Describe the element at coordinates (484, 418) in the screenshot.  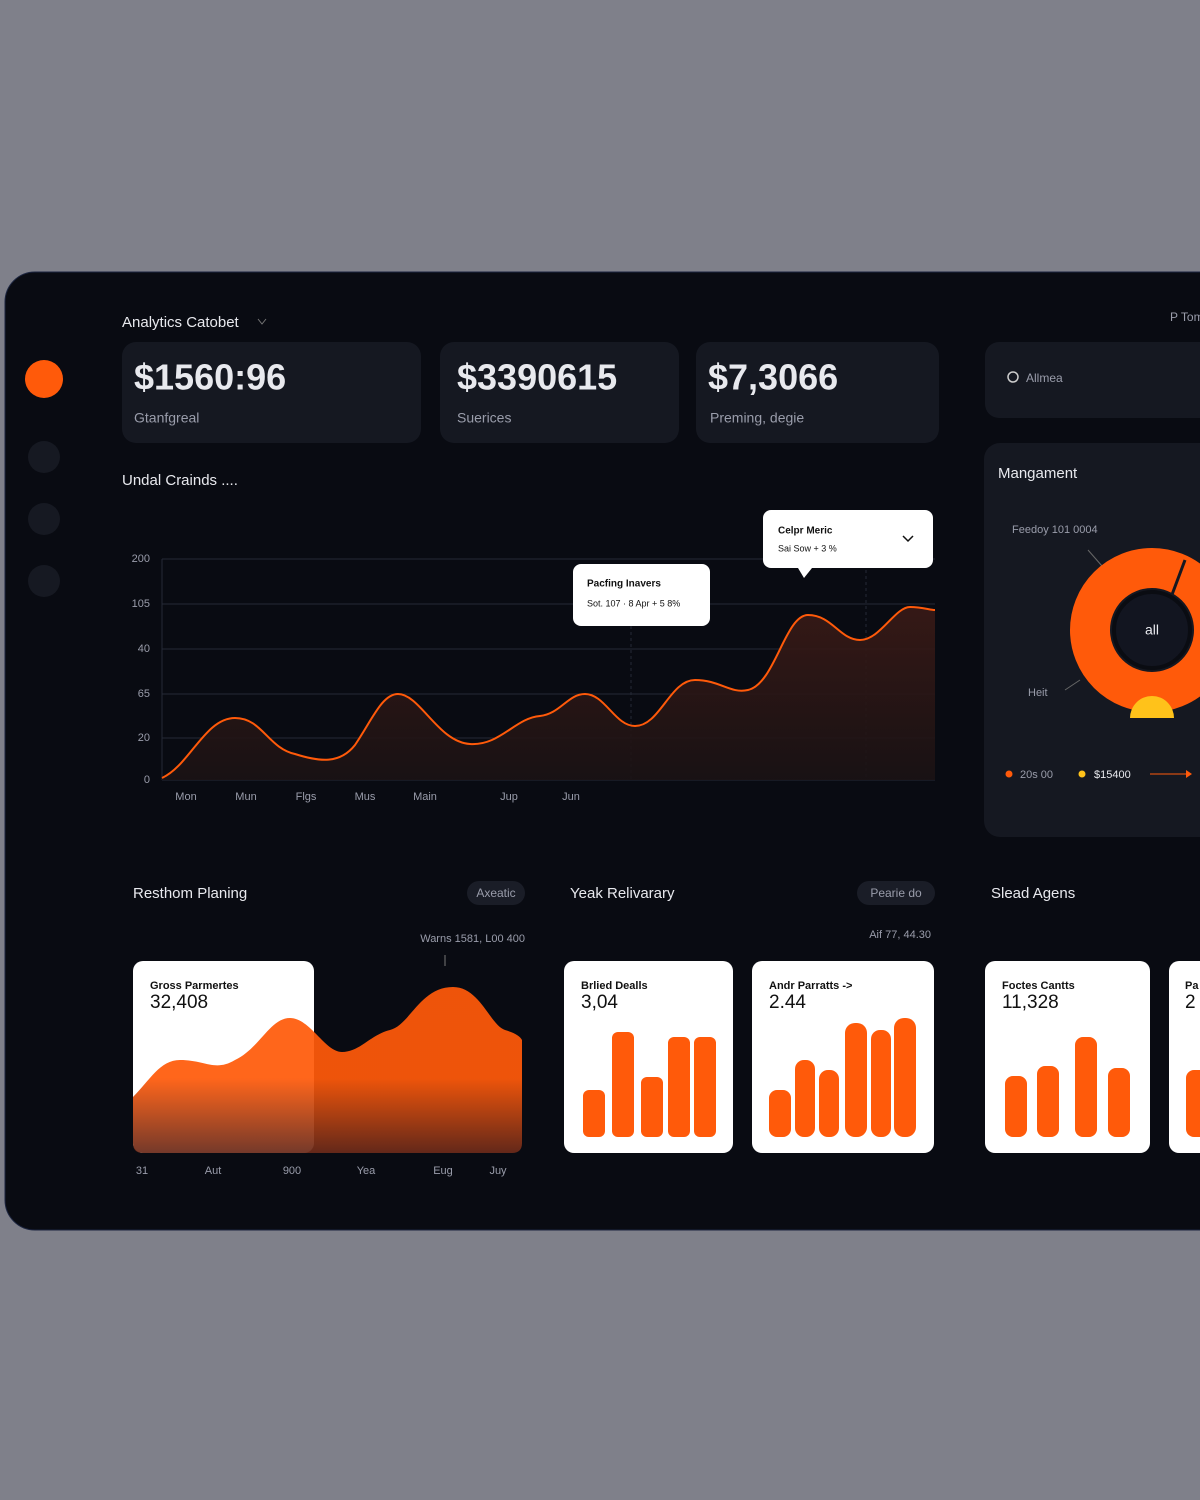
I see `kpi-label: Suerices` at that location.